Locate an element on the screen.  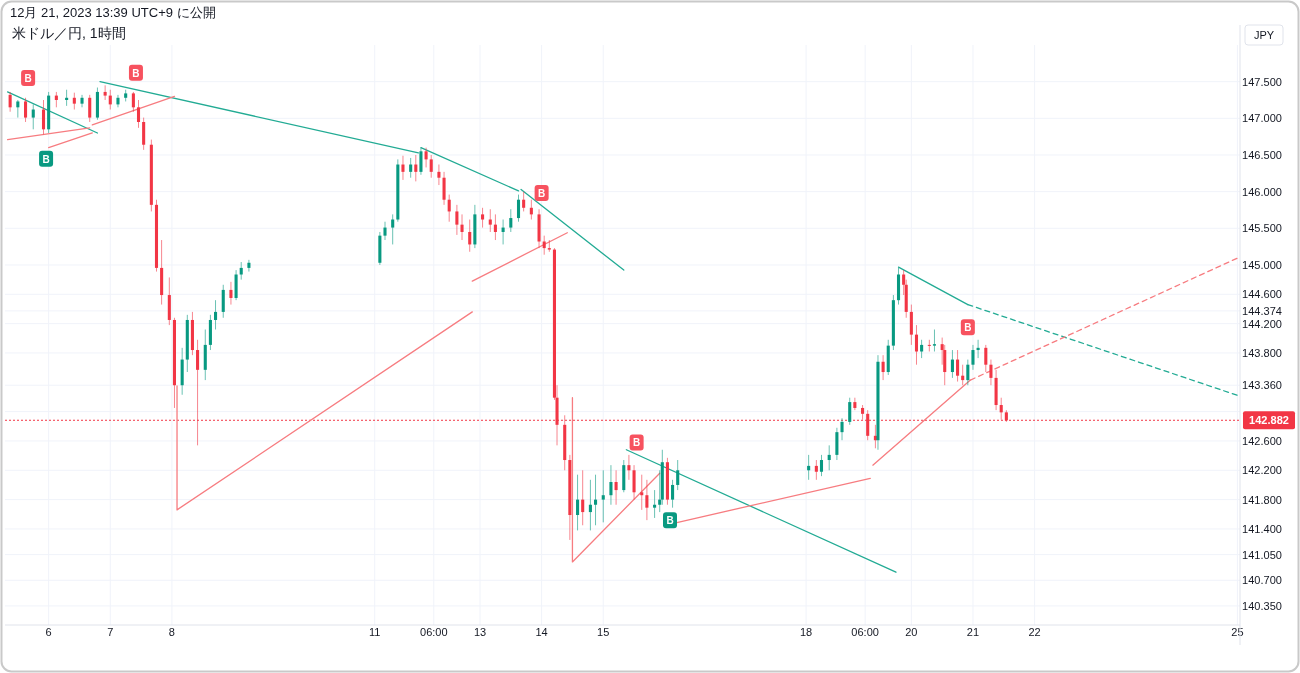
y-tick-label: 144.200 is located at coordinates (1262, 323).